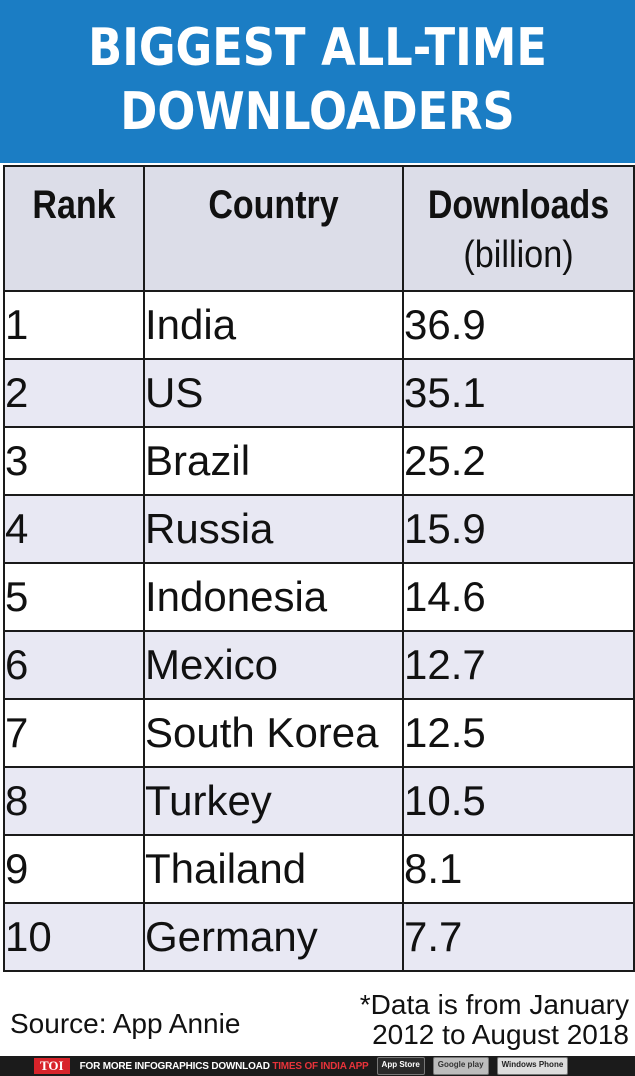 This screenshot has height=1076, width=635. Describe the element at coordinates (74, 665) in the screenshot. I see `rank-cell: 6` at that location.